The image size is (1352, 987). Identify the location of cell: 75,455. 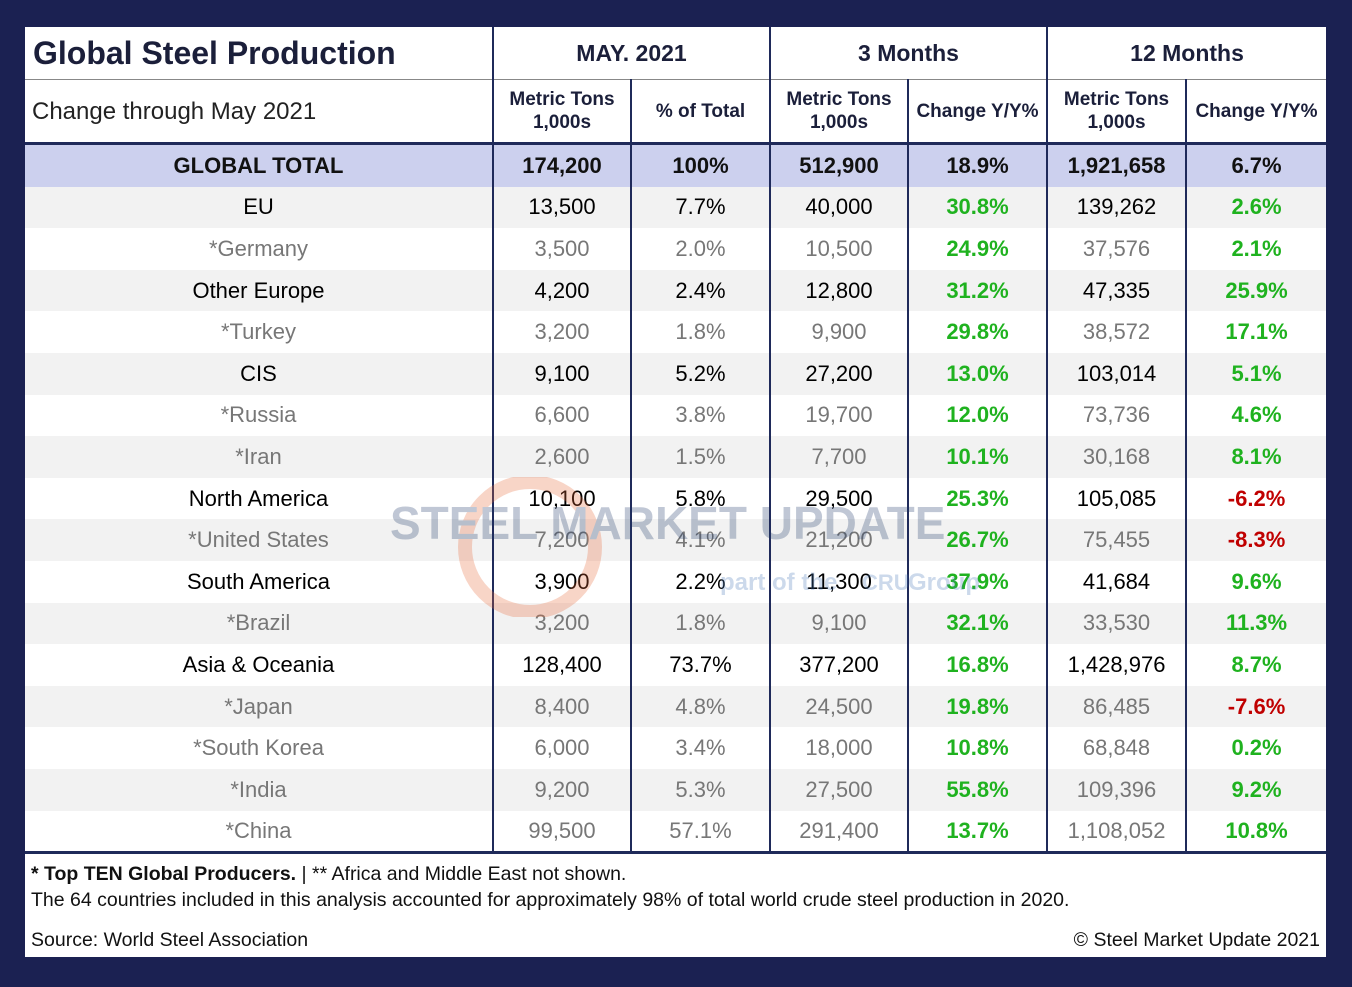
(1116, 540).